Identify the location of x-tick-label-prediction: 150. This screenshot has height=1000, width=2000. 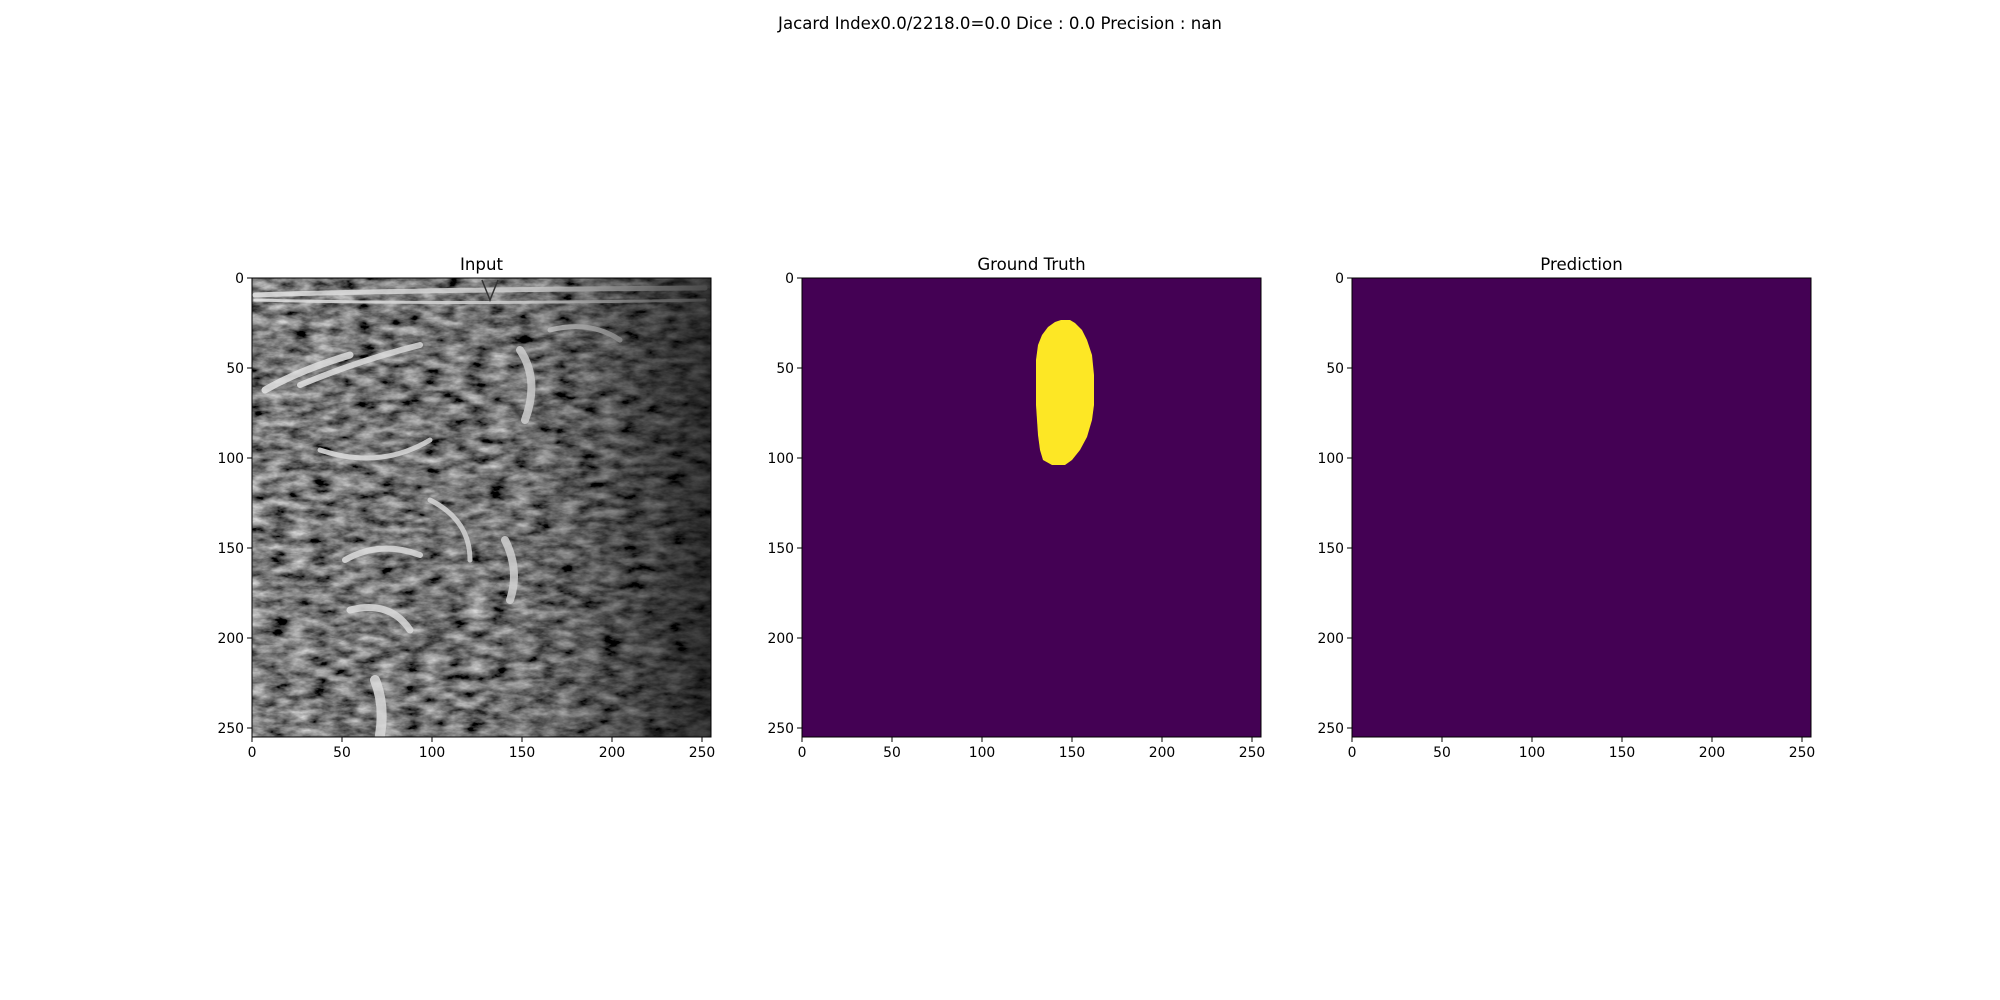
(1622, 753).